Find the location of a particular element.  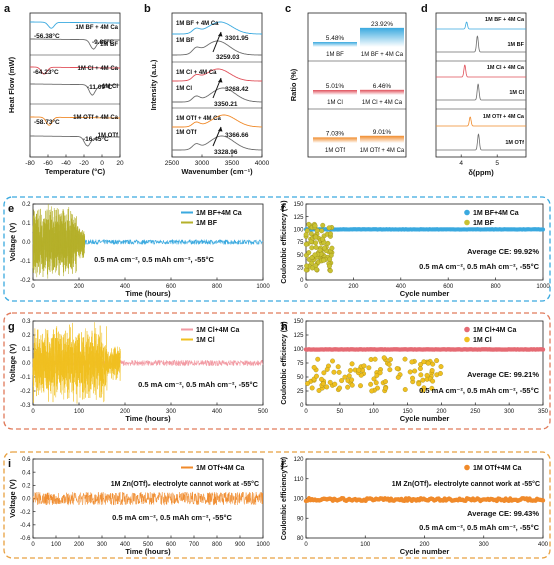

legend-label: 1M OTf+4M Ca is located at coordinates (497, 468).